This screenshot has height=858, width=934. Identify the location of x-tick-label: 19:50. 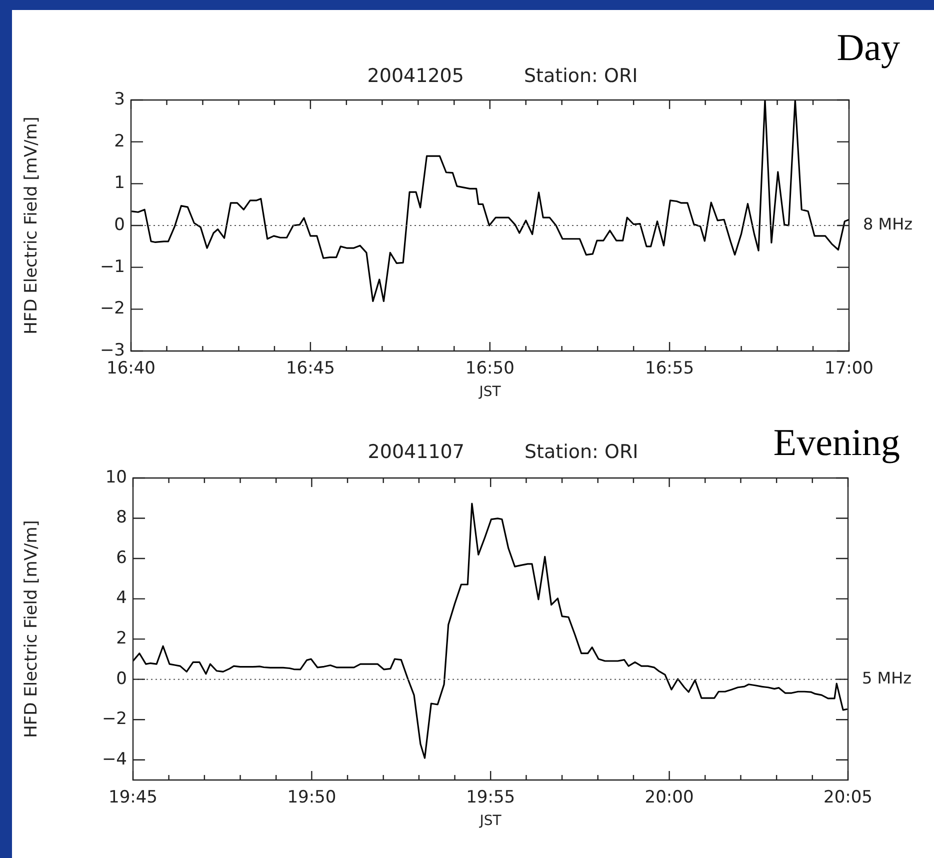
(311, 798).